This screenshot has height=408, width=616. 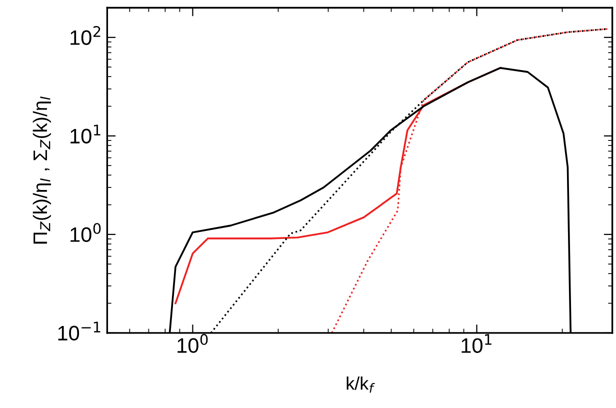 I want to click on y-axis-title: Π$_{Z}$(k)/η$_{I}$ , Σ$_{Z}$(k)/η$_{I}$, so click(x=41, y=170).